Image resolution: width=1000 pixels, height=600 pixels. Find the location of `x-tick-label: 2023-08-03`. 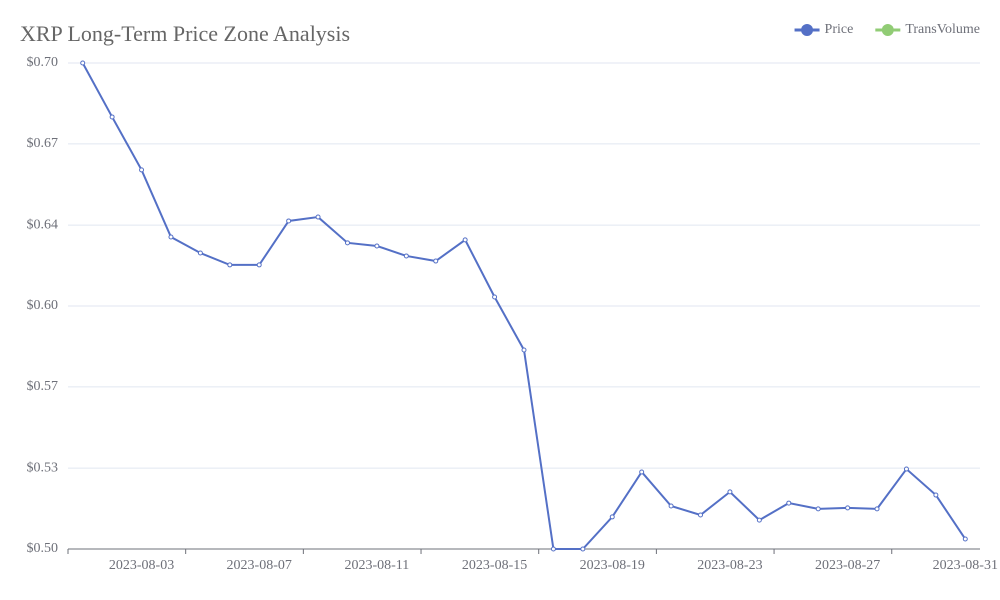

x-tick-label: 2023-08-03 is located at coordinates (141, 565).